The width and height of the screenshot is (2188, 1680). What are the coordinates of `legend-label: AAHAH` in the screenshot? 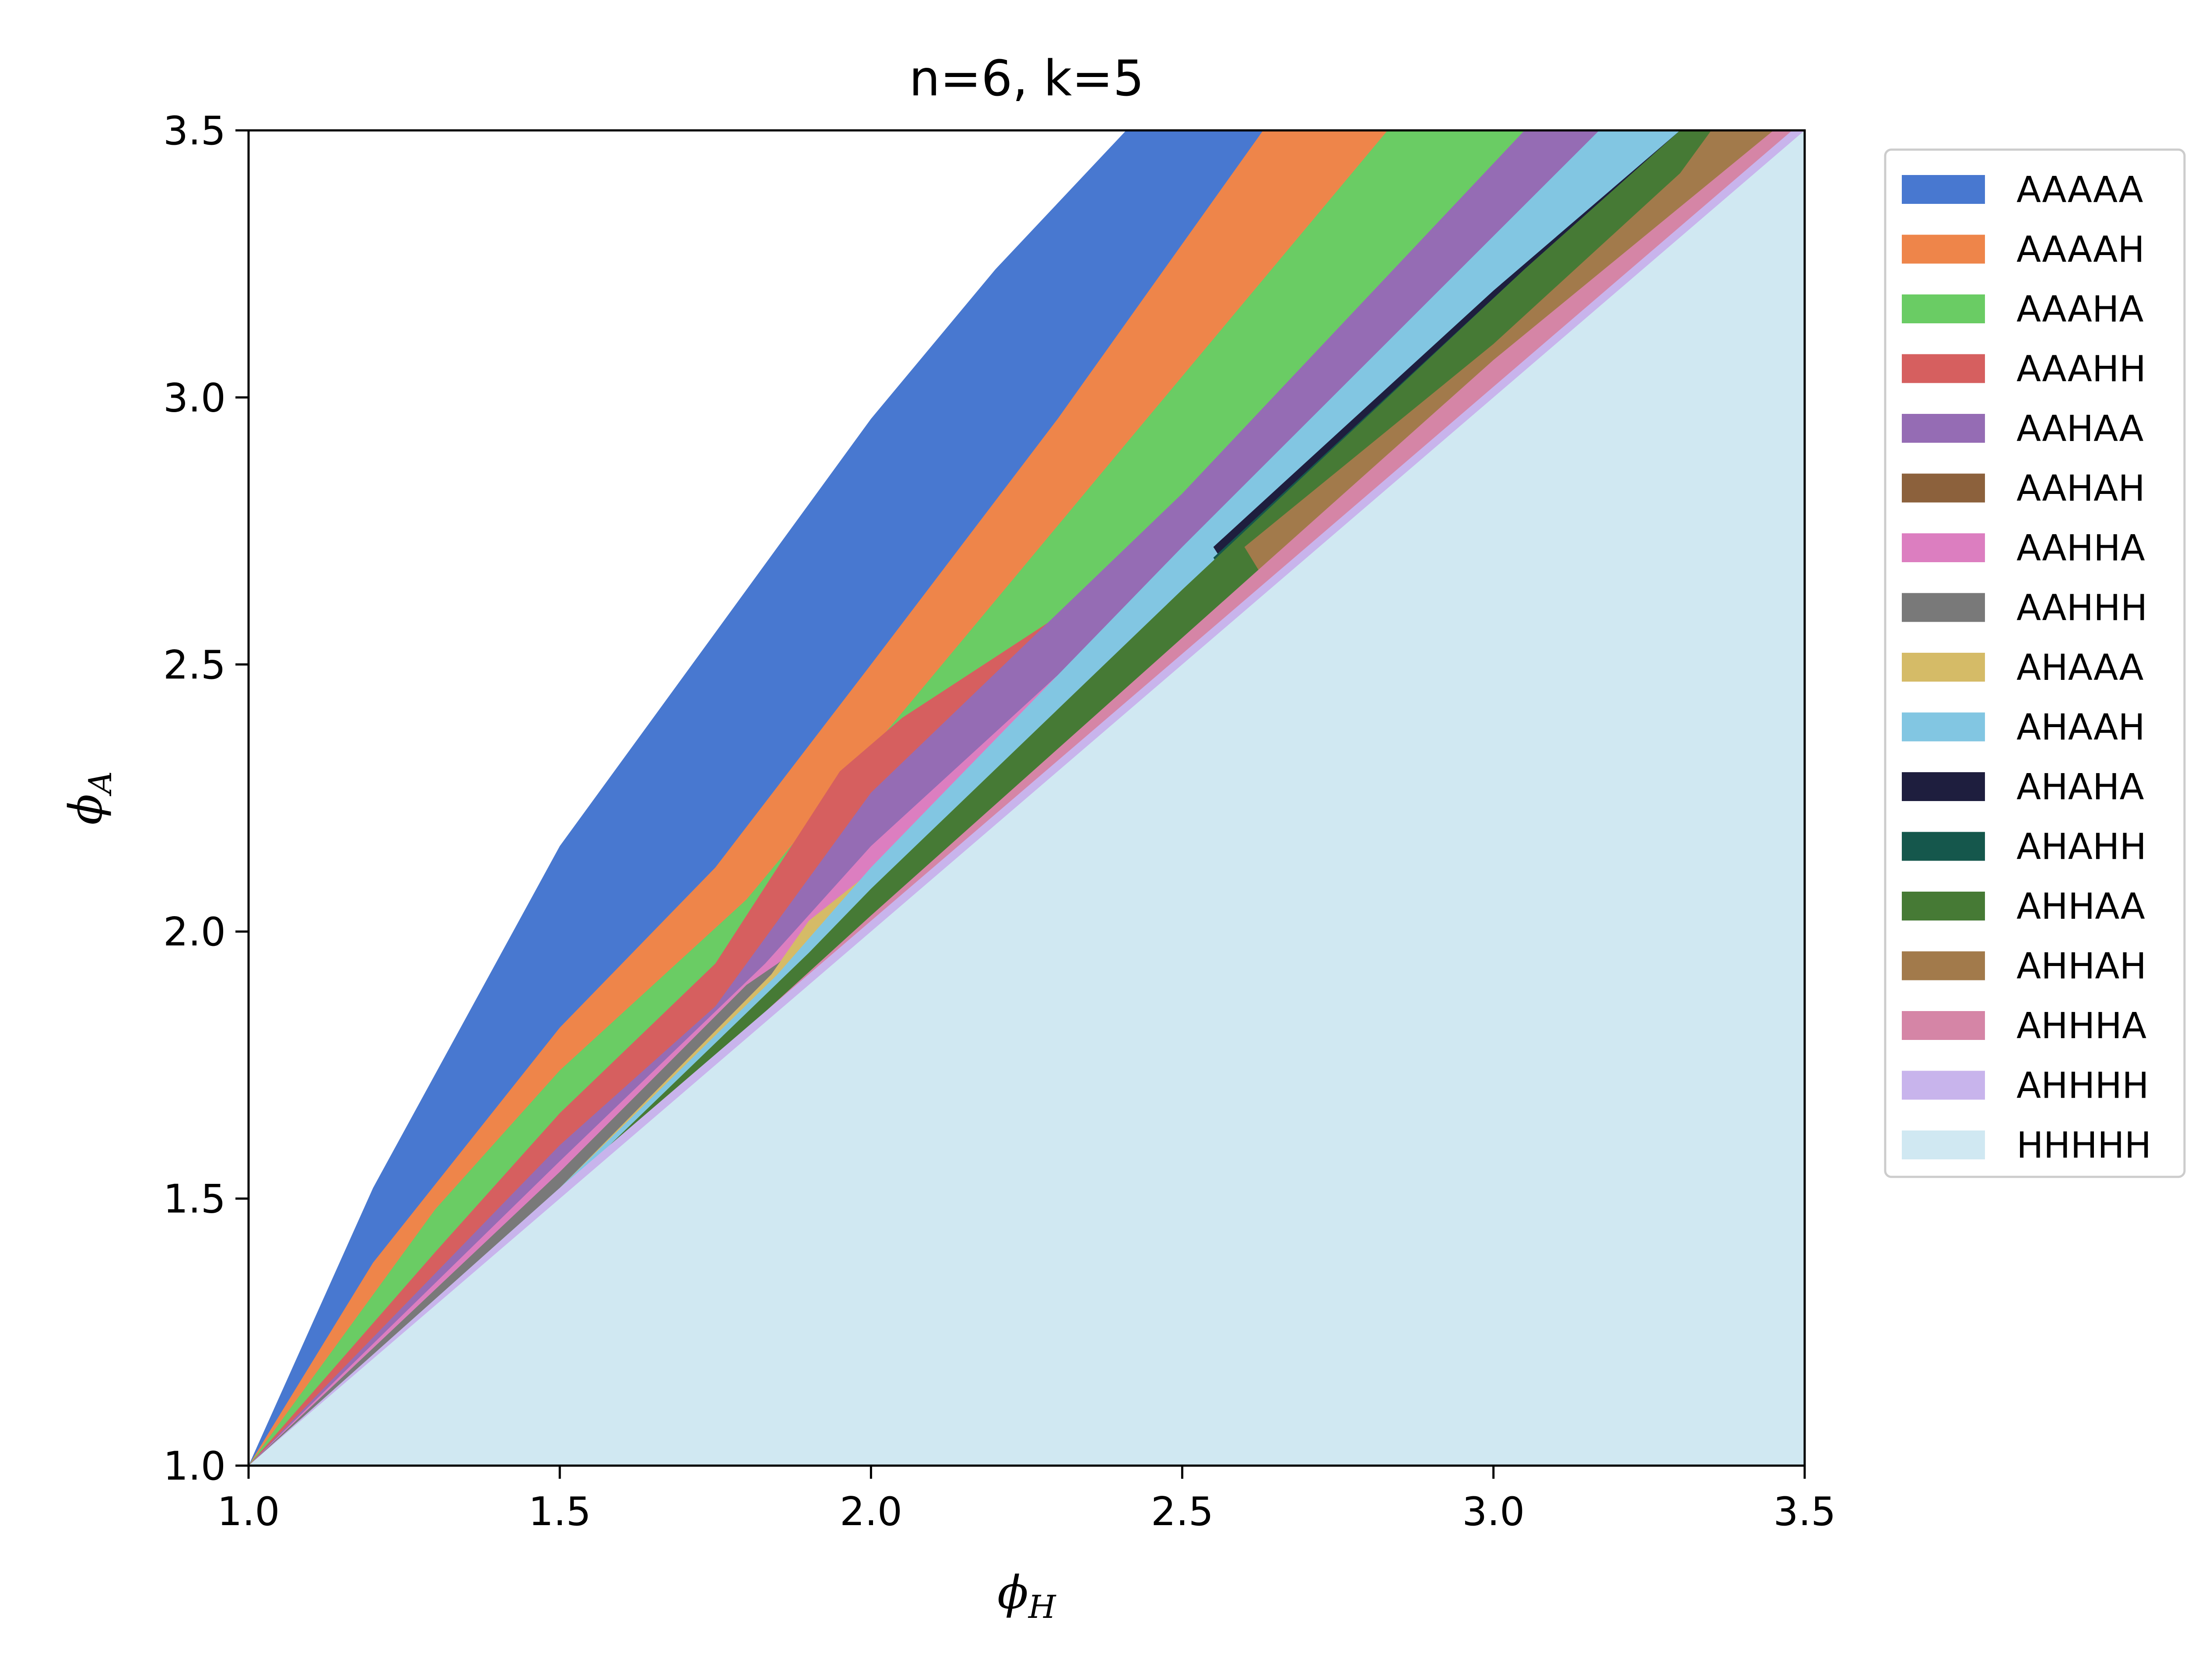 It's located at (2080, 489).